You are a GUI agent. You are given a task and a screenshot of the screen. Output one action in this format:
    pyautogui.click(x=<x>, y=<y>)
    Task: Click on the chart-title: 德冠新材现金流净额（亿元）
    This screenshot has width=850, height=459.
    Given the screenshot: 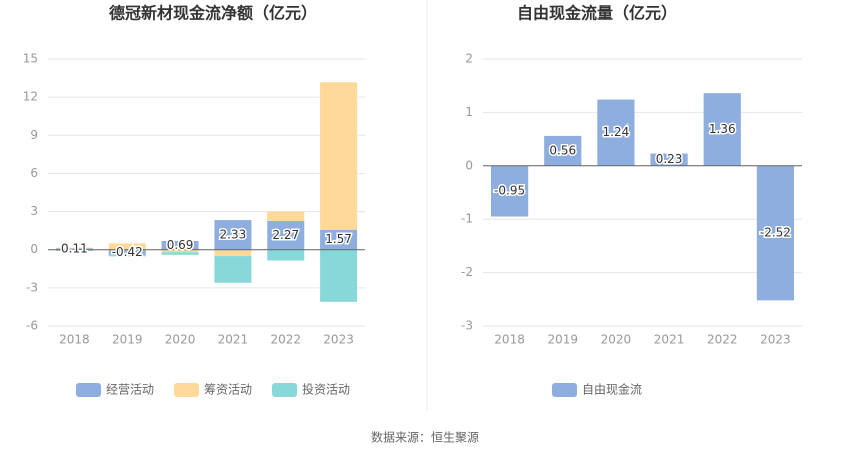 What is the action you would take?
    pyautogui.click(x=213, y=13)
    